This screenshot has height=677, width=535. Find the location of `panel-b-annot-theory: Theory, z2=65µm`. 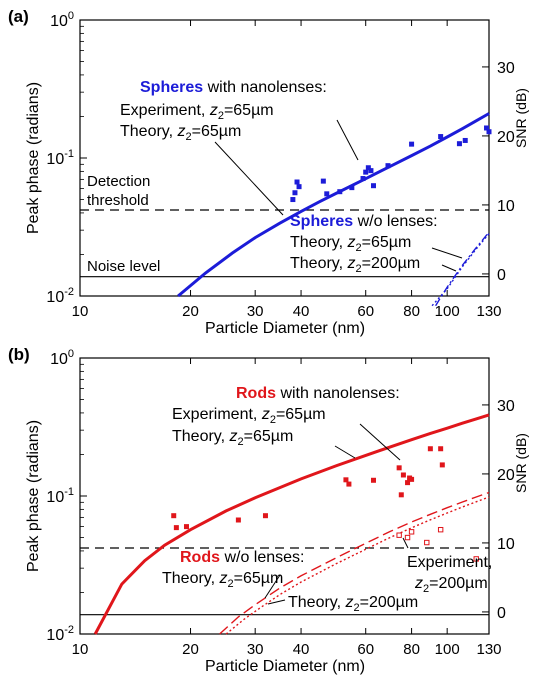

panel-b-annot-theory: Theory, z2=65µm is located at coordinates (232, 438).